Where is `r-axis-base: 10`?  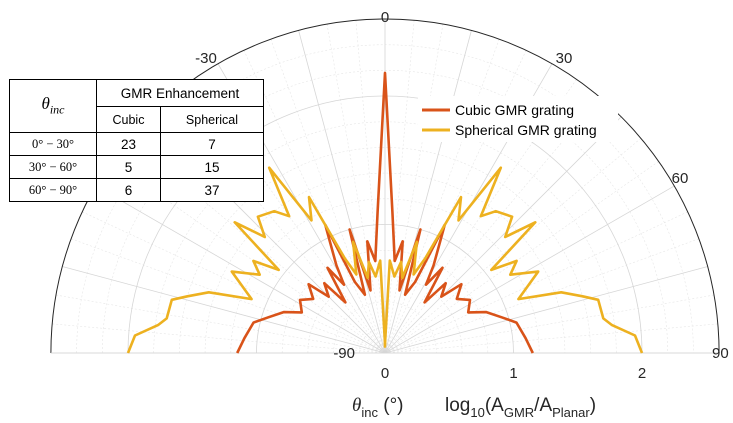 r-axis-base: 10 is located at coordinates (477, 412).